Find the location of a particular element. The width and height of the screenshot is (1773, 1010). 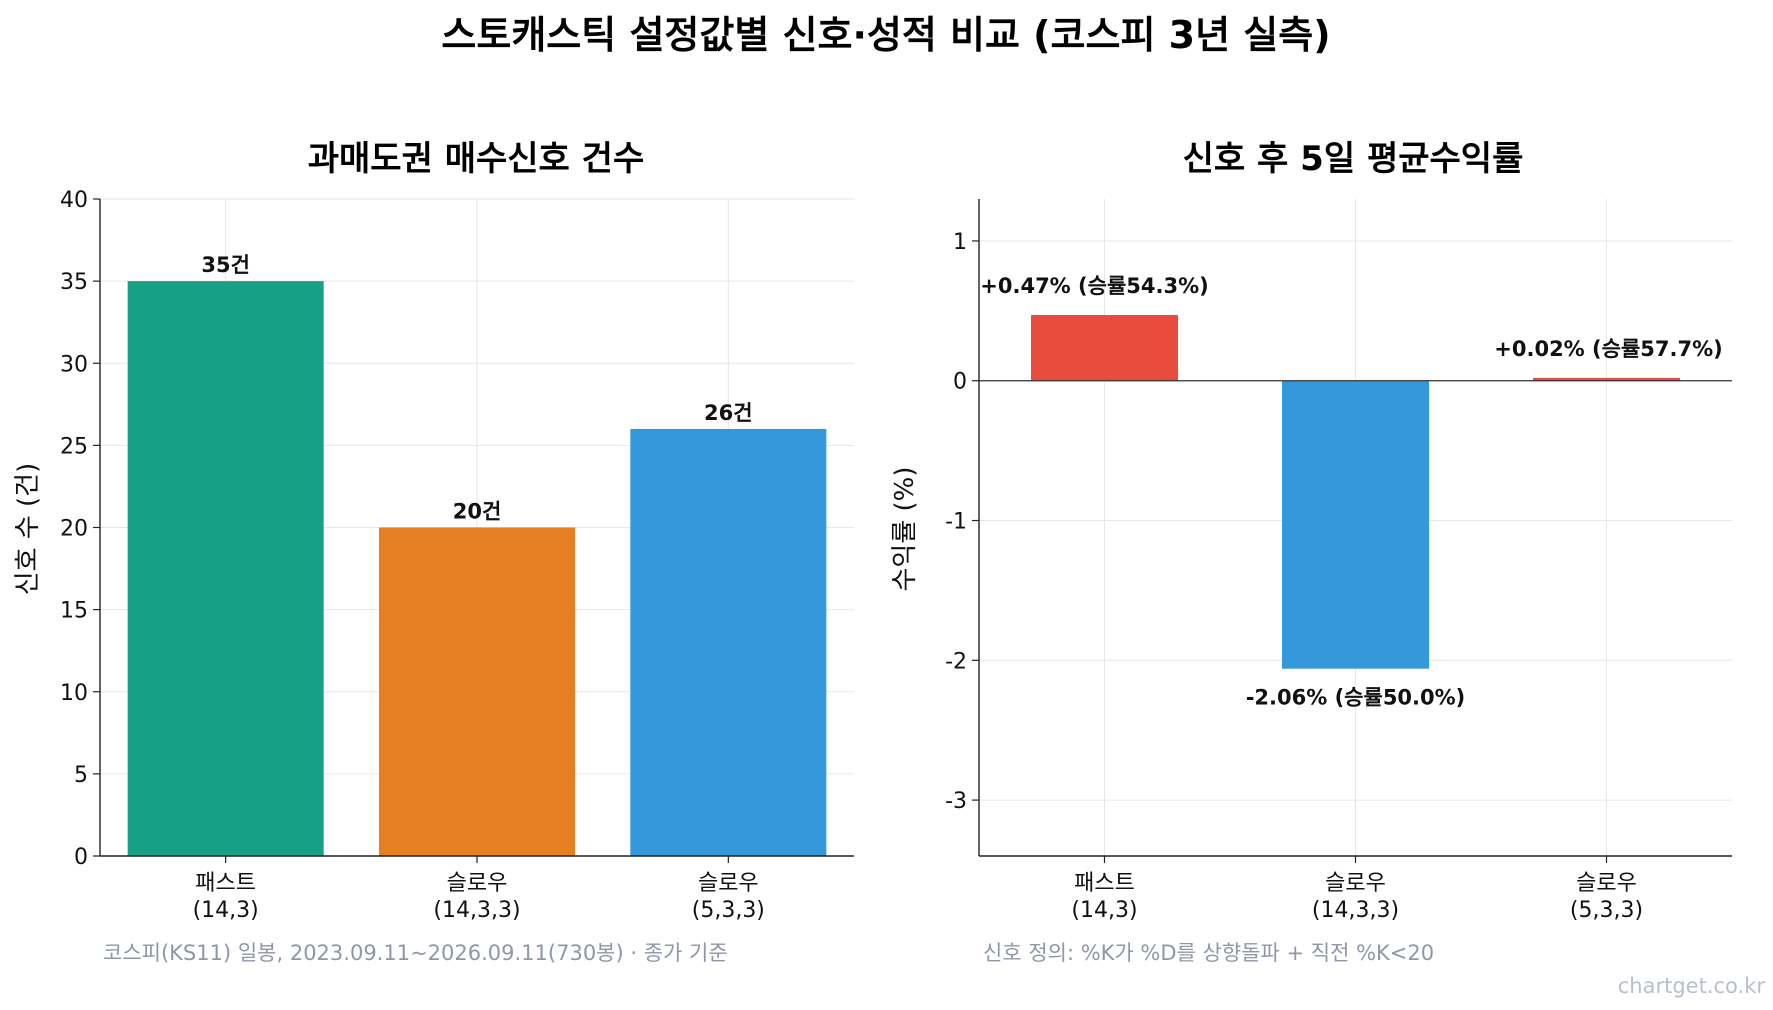

signal-count-y-tick-label: 5 is located at coordinates (81, 775).